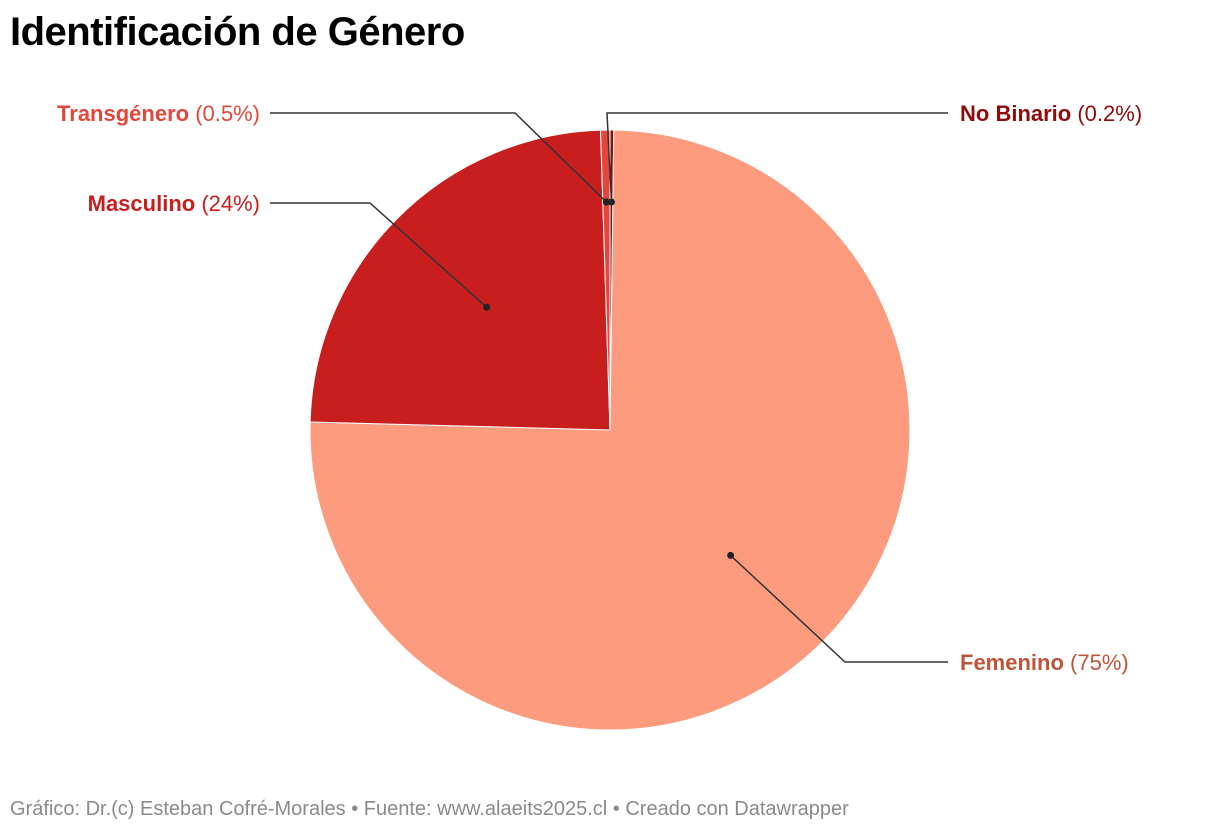  Describe the element at coordinates (379, 255) in the screenshot. I see `leader-line-masculino` at that location.